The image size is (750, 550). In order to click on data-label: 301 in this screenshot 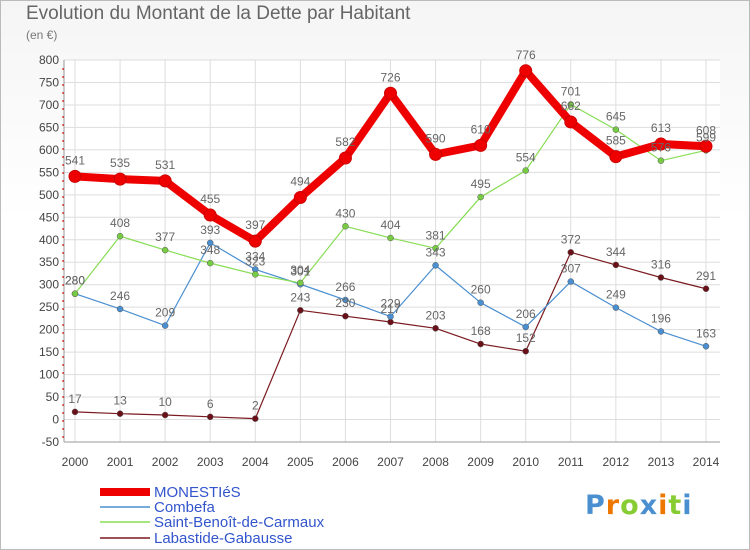, I will do `click(300, 271)`.